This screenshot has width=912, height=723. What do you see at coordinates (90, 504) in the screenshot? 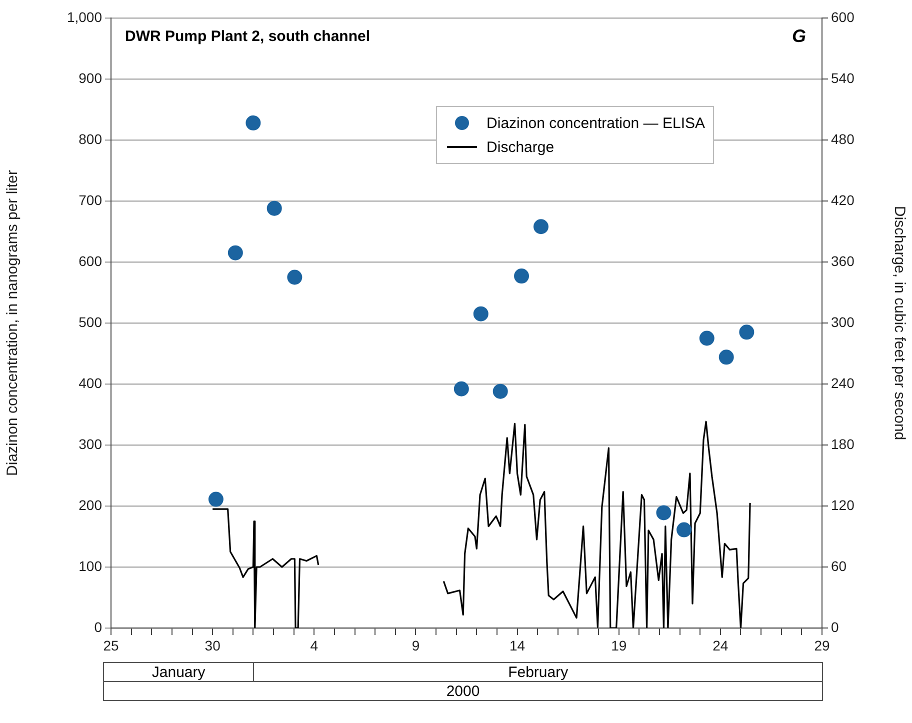
I see `y-tick-label: 200` at bounding box center [90, 504].